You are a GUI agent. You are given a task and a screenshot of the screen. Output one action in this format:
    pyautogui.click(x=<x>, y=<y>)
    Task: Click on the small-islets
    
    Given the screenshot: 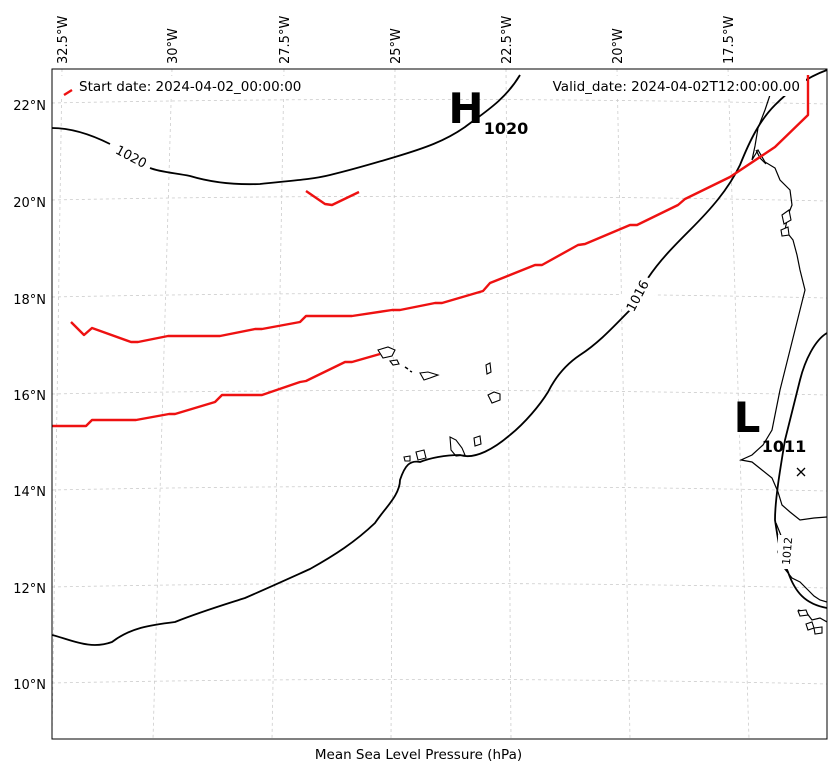 What is the action you would take?
    pyautogui.click(x=408, y=369)
    